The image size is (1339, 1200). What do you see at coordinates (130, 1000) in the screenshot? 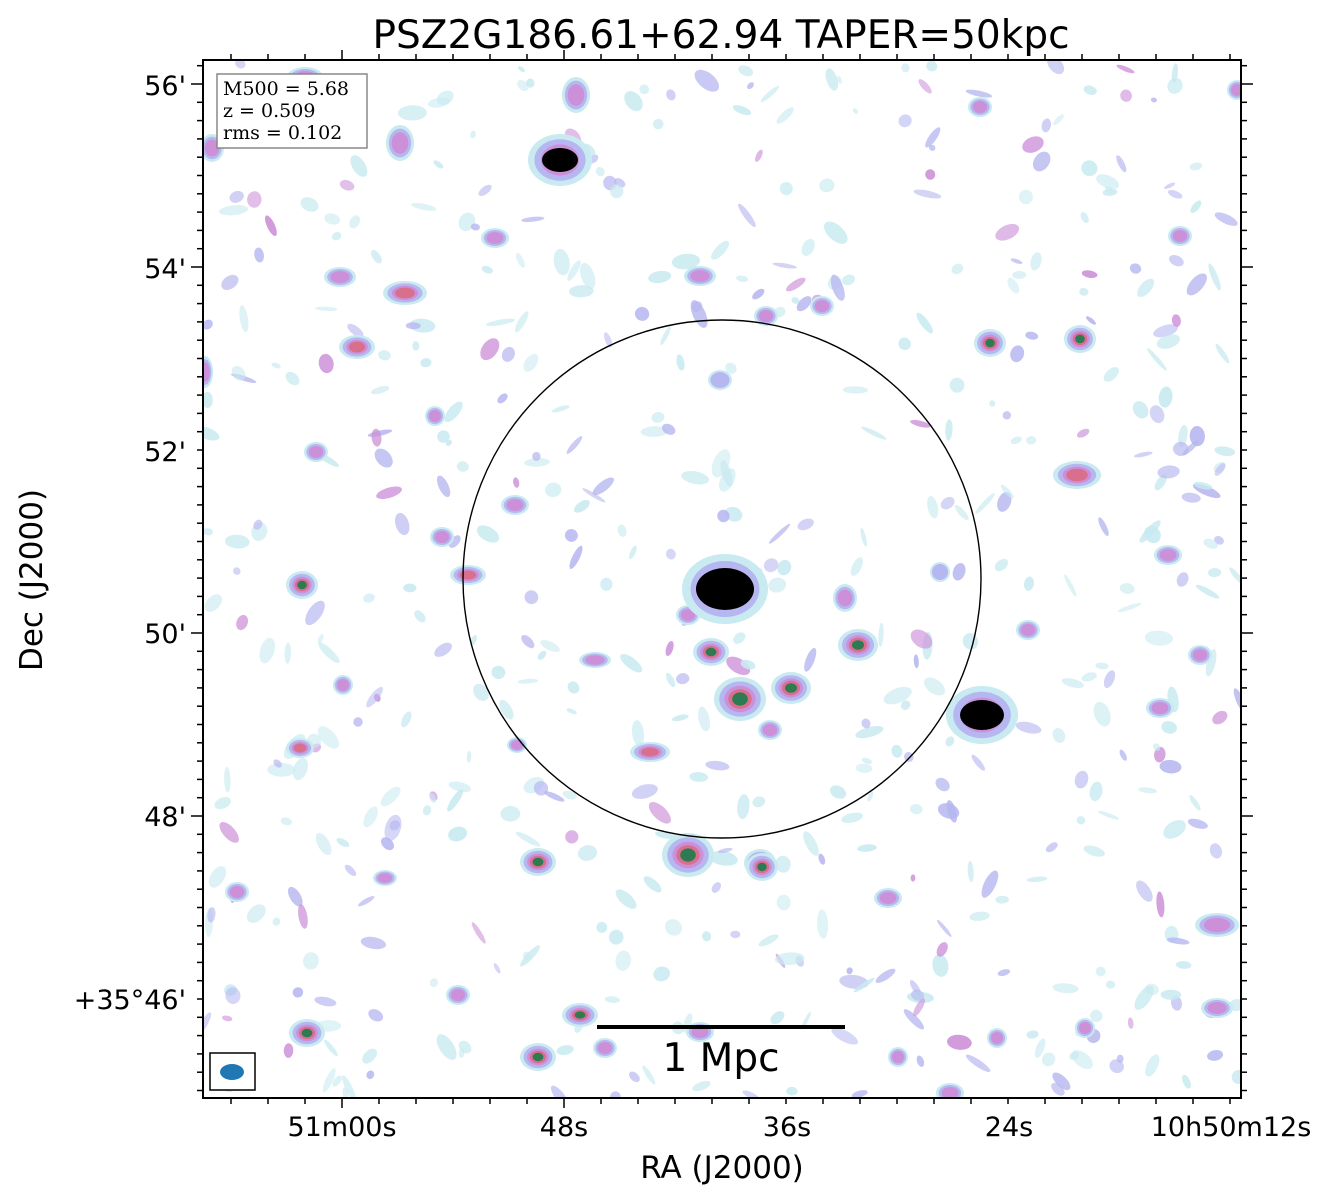
I see `y-tick-label: +35°46'` at bounding box center [130, 1000].